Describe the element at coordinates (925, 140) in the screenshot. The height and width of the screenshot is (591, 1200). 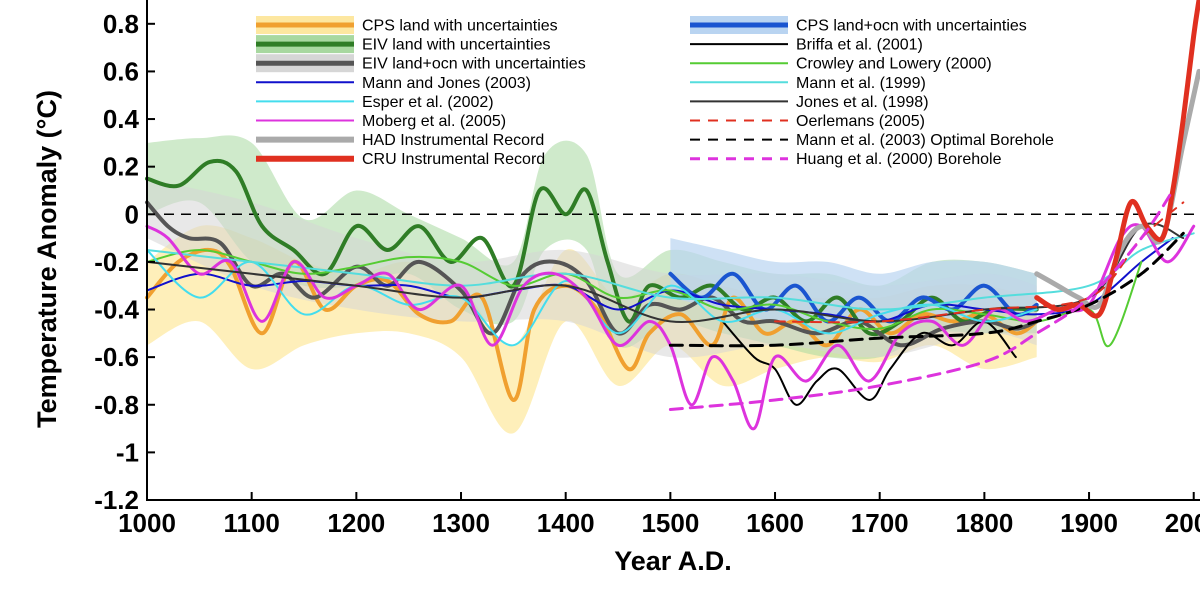
I see `legend-label: Mann et al. (2003) Optimal Borehole` at that location.